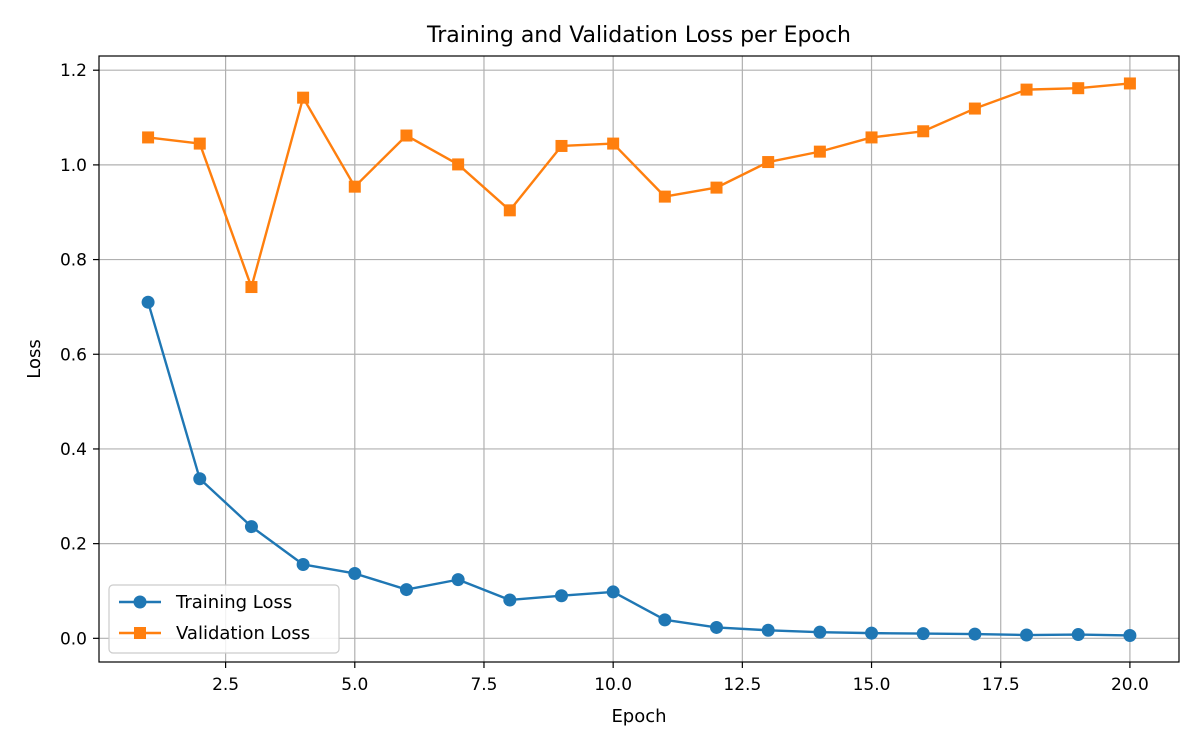 This screenshot has height=755, width=1200. I want to click on legend-label: Training Loss, so click(233, 602).